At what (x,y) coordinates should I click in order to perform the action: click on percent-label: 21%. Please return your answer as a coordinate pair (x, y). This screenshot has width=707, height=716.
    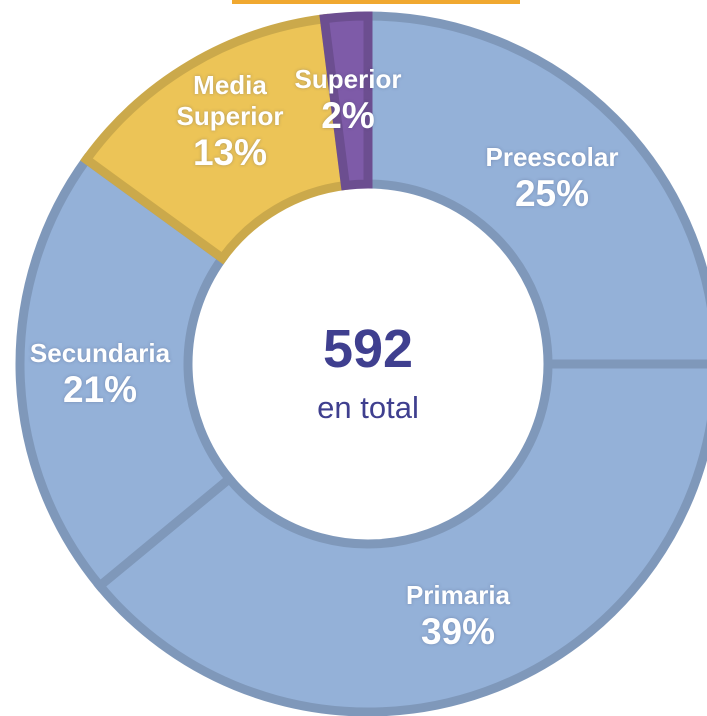
    Looking at the image, I should click on (100, 390).